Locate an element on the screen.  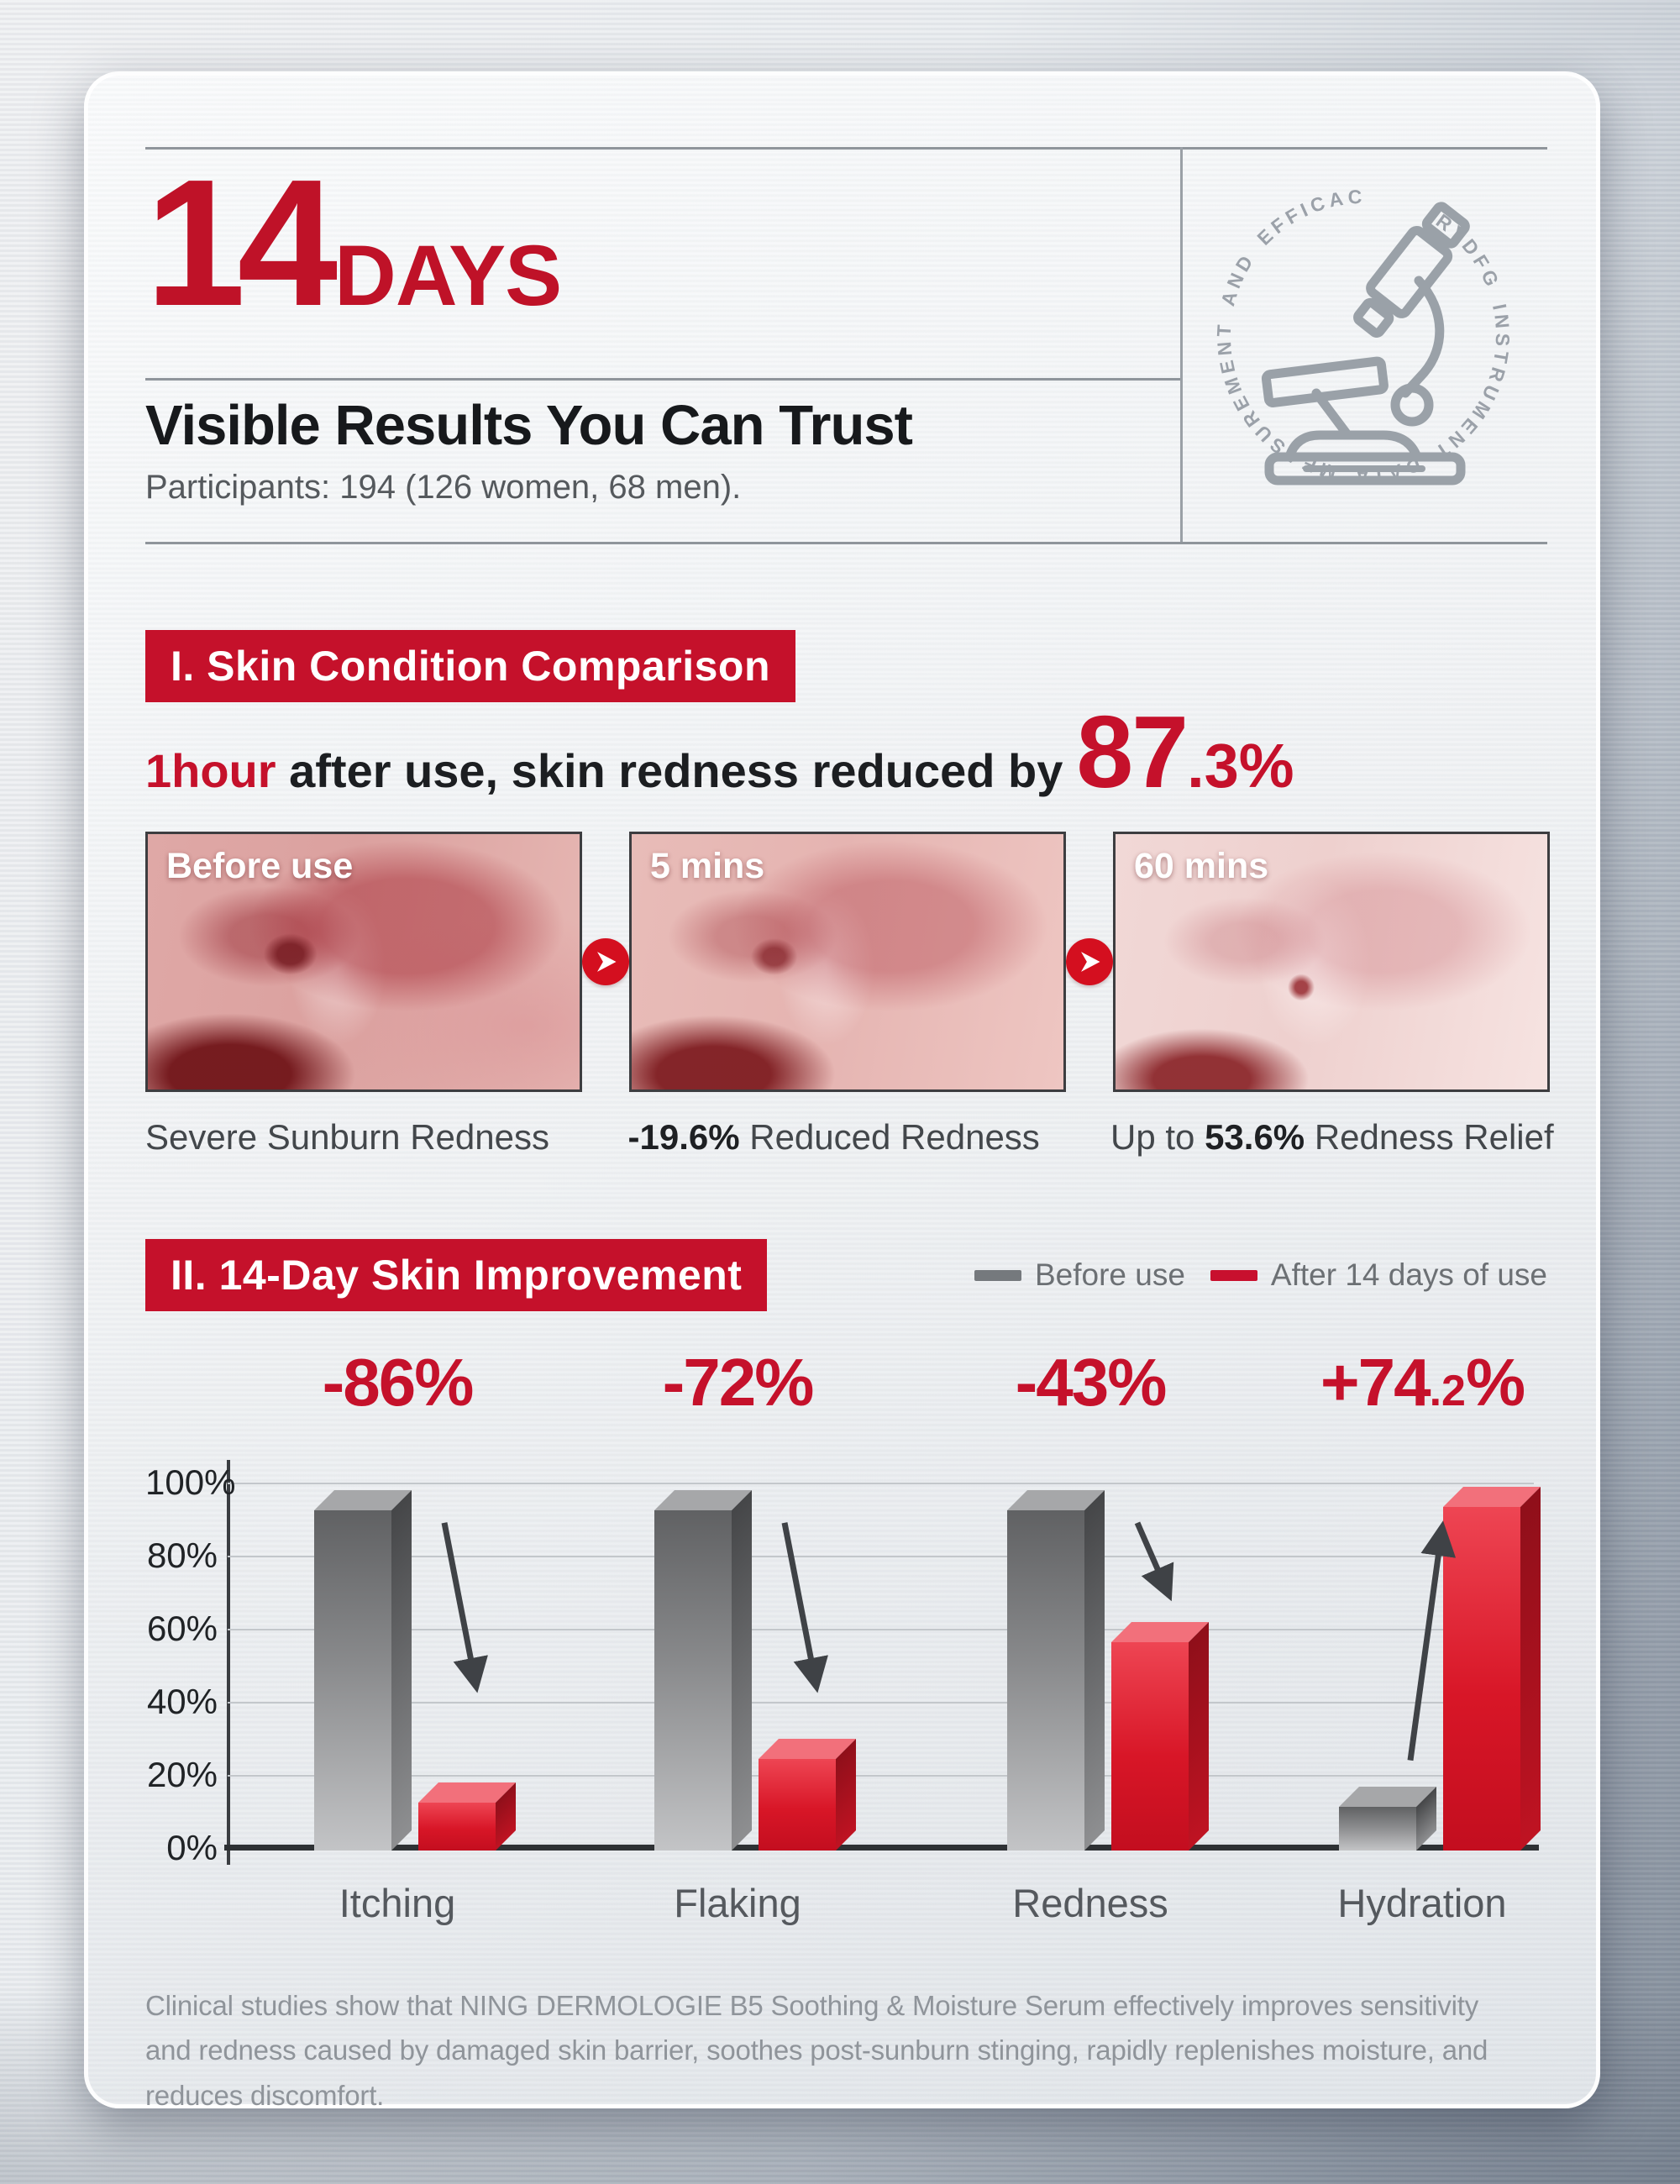
caption-bold-value: 53.6% is located at coordinates (1255, 1137).